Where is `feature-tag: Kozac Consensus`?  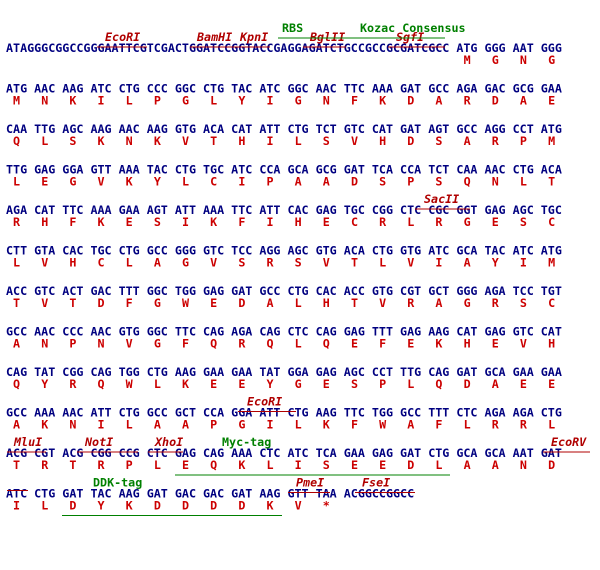 feature-tag: Kozac Consensus is located at coordinates (413, 28).